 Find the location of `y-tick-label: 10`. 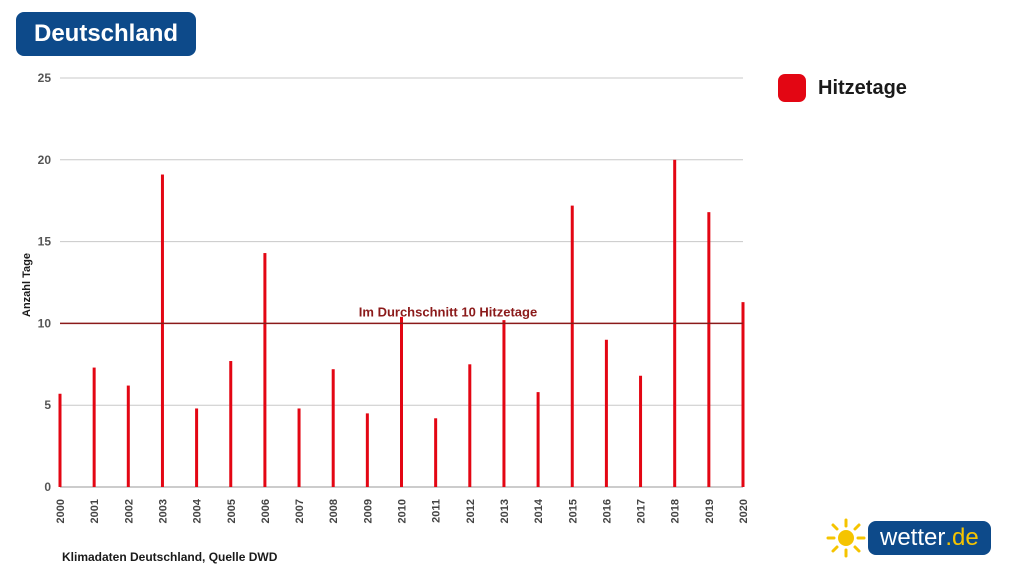

y-tick-label: 10 is located at coordinates (45, 323).